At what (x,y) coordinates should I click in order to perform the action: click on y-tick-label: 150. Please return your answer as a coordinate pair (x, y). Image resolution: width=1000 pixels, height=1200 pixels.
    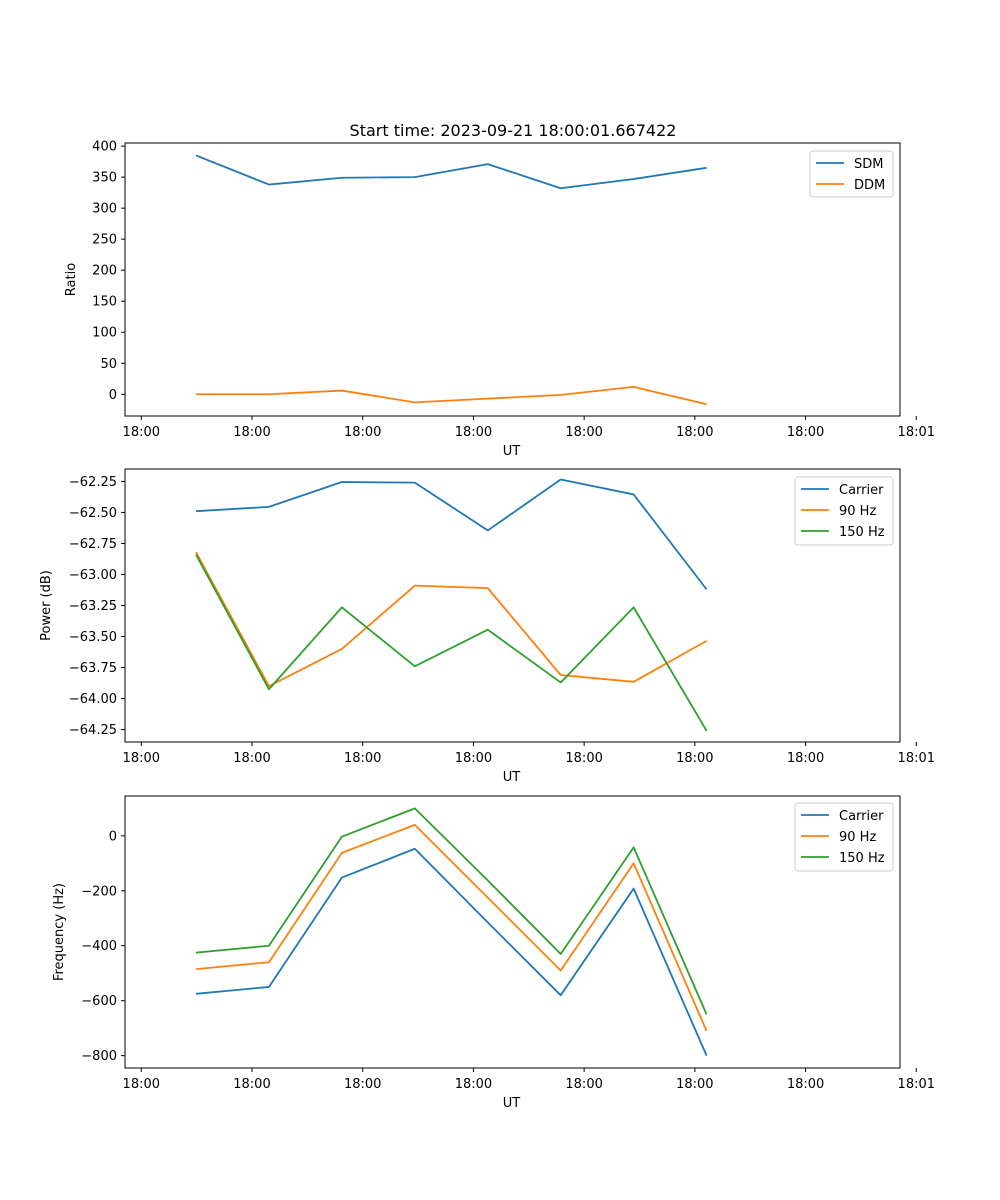
    Looking at the image, I should click on (104, 302).